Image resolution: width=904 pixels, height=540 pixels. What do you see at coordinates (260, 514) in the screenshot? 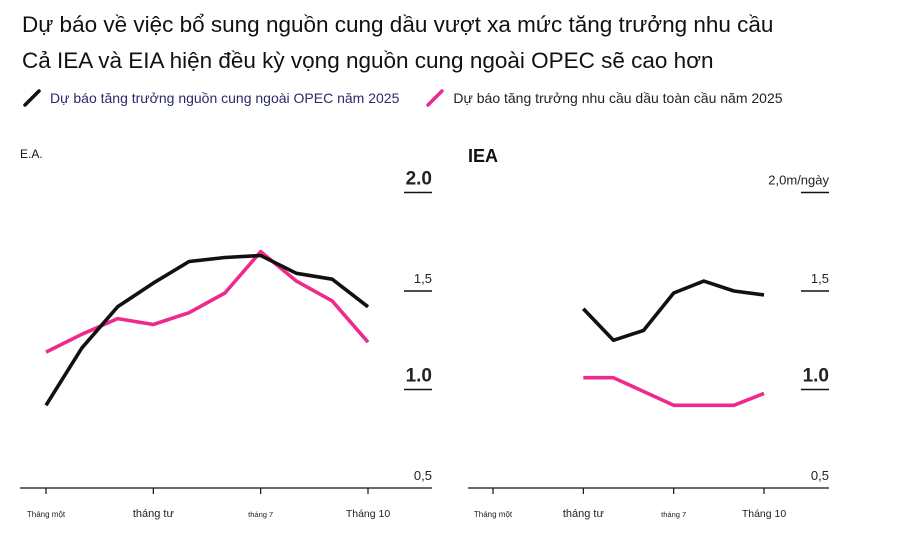
I see `x-tick-label-ea: tháng 7` at bounding box center [260, 514].